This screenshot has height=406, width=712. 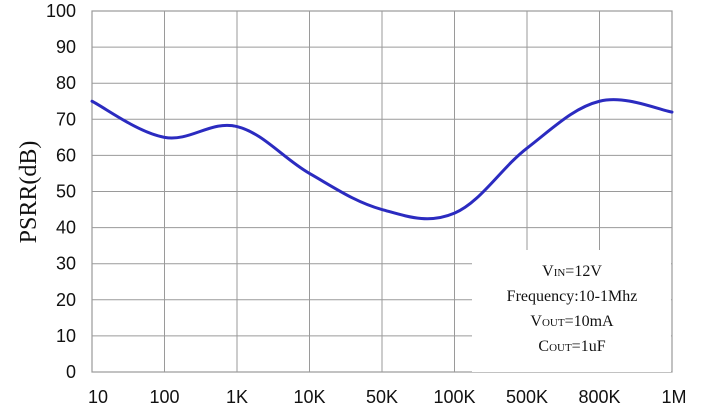 What do you see at coordinates (560, 273) in the screenshot?
I see `annotation-subscript: IN` at bounding box center [560, 273].